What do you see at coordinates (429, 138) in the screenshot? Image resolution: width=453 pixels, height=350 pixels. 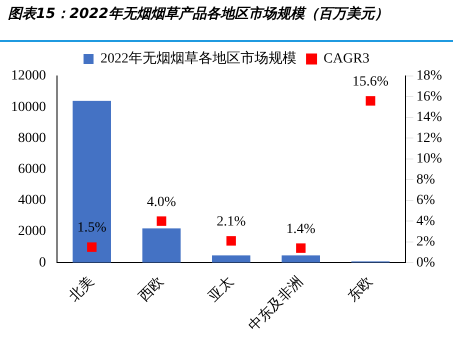 I see `y2-tick-label: 12%` at bounding box center [429, 138].